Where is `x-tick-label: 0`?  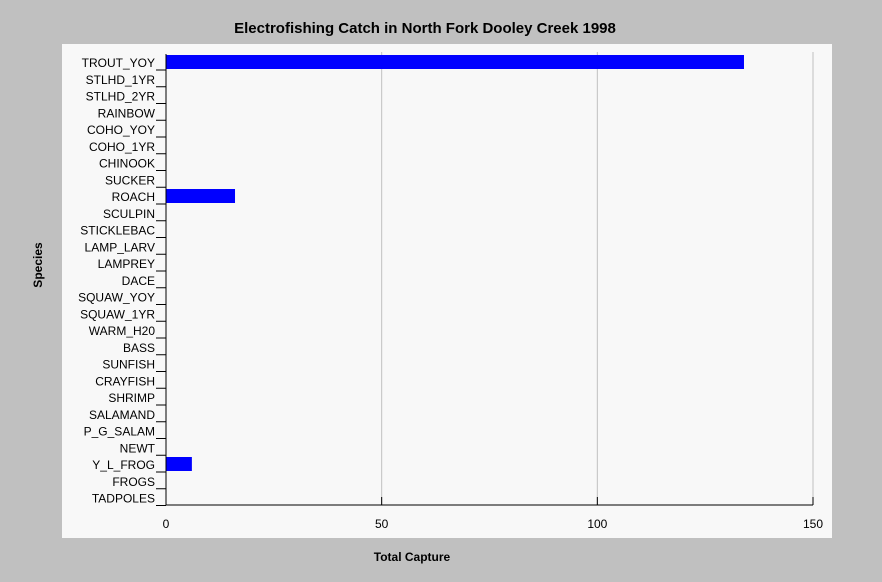
x-tick-label: 0 is located at coordinates (166, 524).